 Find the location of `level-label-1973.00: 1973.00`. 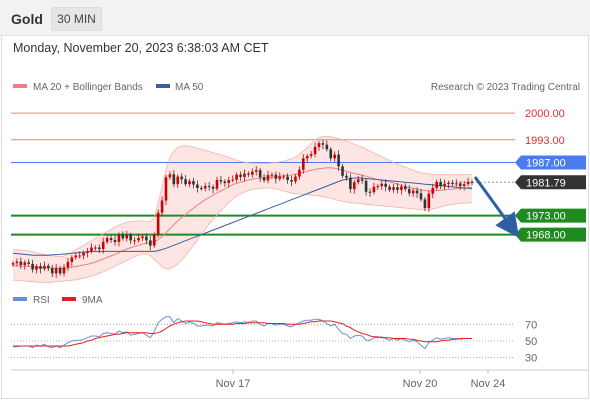

level-label-1973.00: 1973.00 is located at coordinates (546, 217).